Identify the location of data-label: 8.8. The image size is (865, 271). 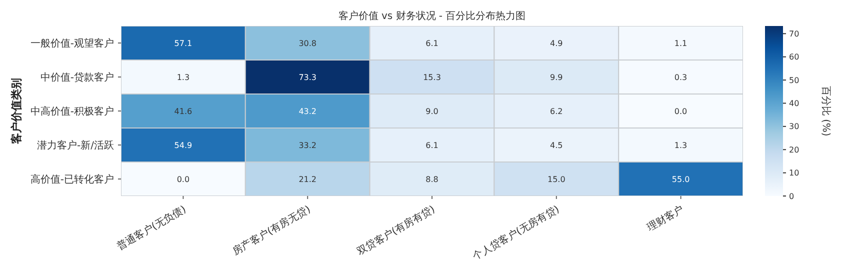
(432, 179).